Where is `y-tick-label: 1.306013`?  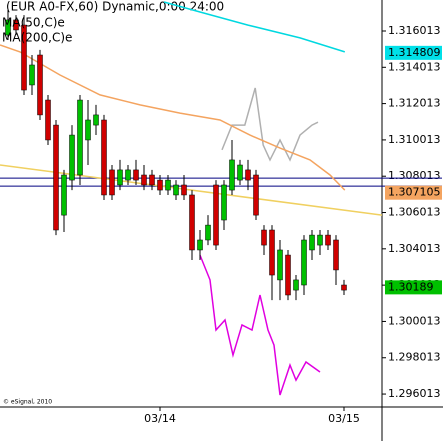 y-tick-label: 1.306013 is located at coordinates (414, 212).